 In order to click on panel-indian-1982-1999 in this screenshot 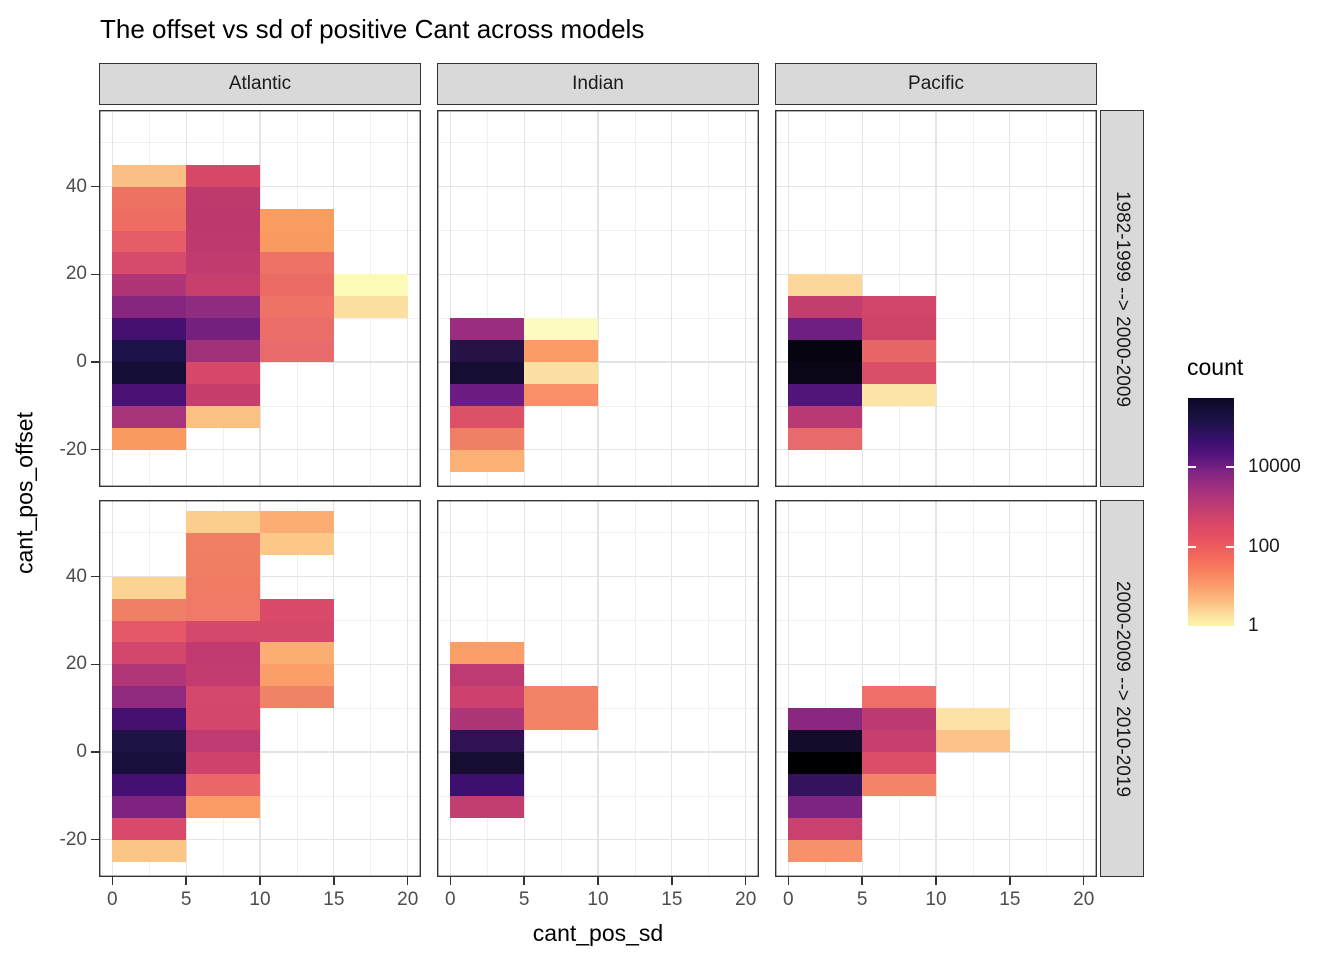, I will do `click(598, 298)`.